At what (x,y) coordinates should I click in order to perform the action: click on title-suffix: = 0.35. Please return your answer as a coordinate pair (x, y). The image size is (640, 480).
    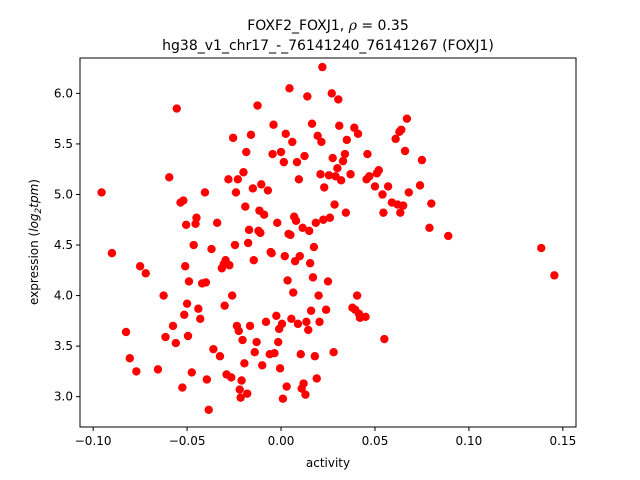
    Looking at the image, I should click on (383, 26).